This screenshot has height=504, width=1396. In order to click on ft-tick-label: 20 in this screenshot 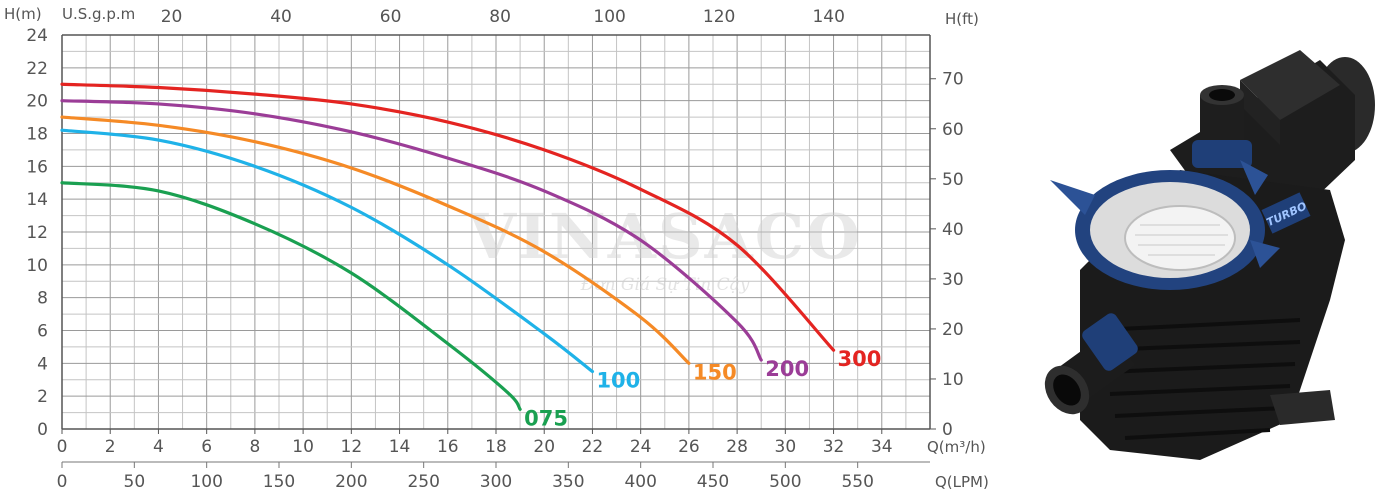, I will do `click(953, 330)`.